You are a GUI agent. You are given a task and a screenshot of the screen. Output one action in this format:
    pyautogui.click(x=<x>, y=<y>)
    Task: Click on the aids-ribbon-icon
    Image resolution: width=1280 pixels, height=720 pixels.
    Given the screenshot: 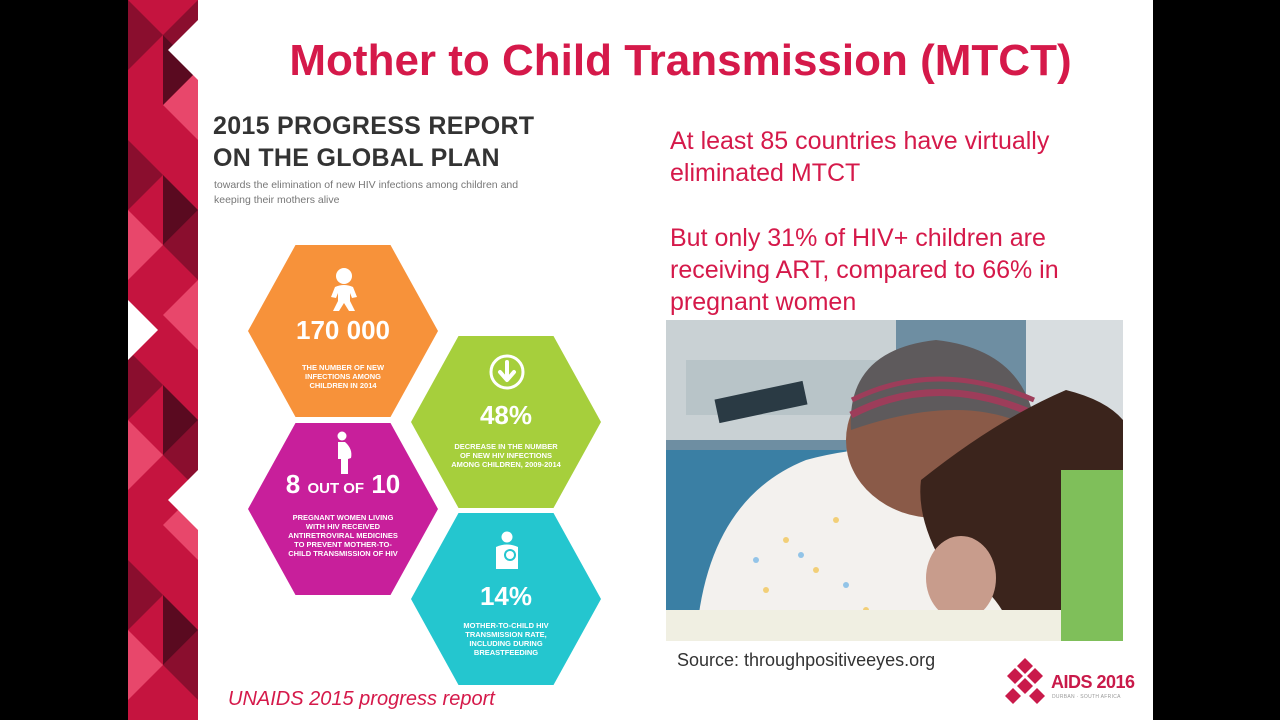 What is the action you would take?
    pyautogui.click(x=1025, y=681)
    